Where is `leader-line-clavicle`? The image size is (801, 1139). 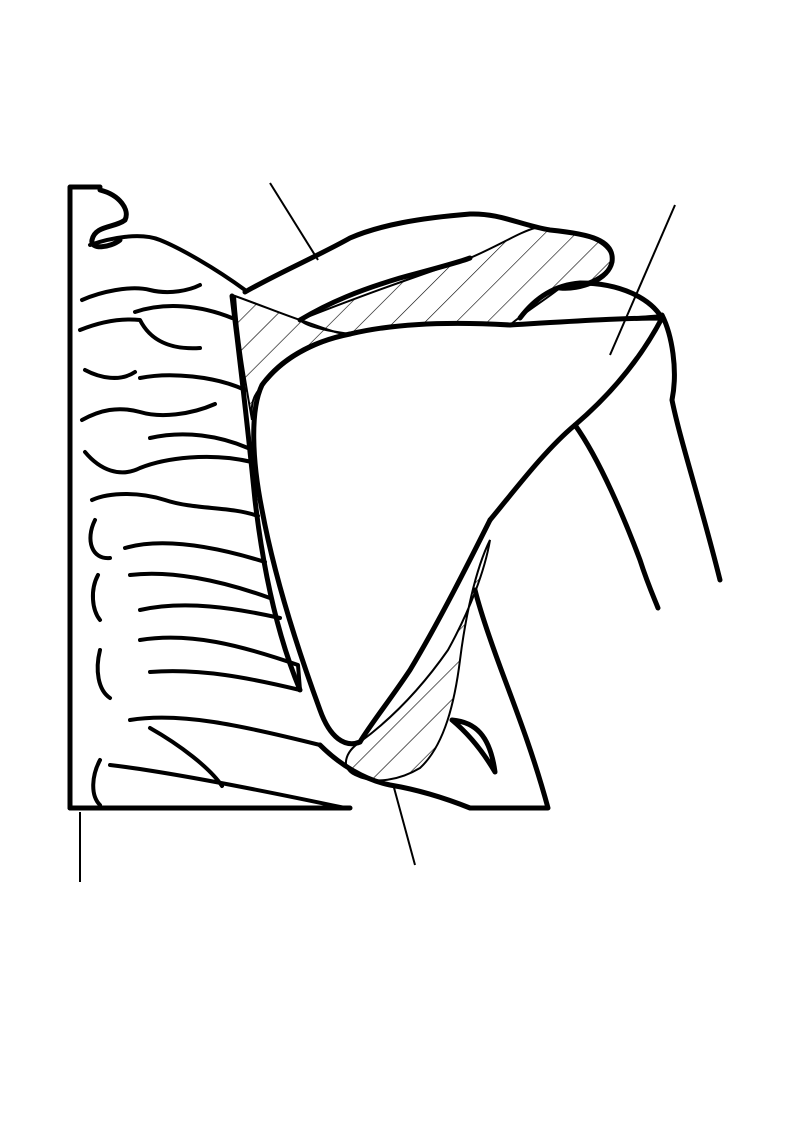
leader-line-clavicle is located at coordinates (294, 221).